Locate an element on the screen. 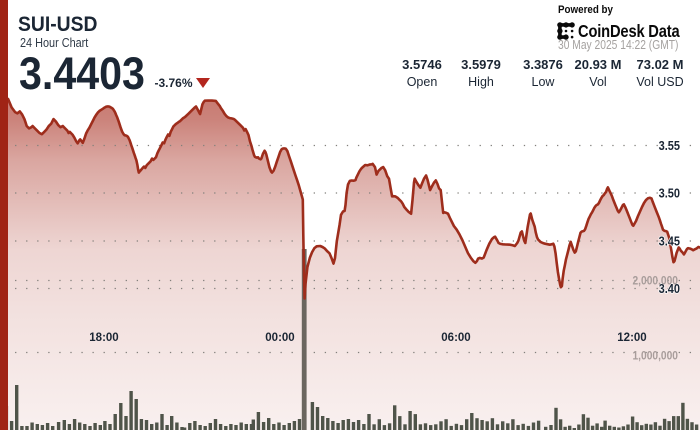  svg-text: 3.50 is located at coordinates (669, 194).